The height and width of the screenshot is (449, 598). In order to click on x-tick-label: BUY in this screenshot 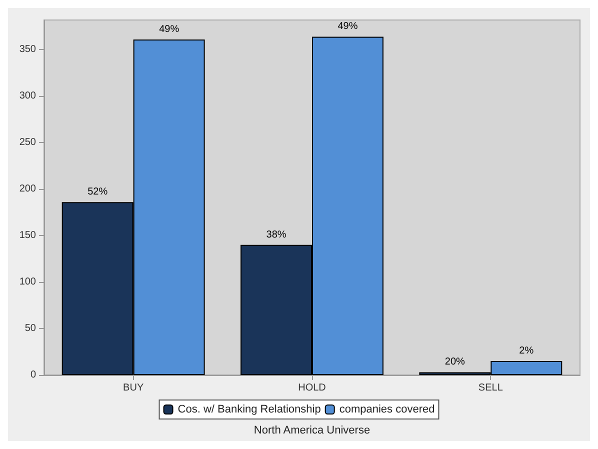, I will do `click(133, 388)`.